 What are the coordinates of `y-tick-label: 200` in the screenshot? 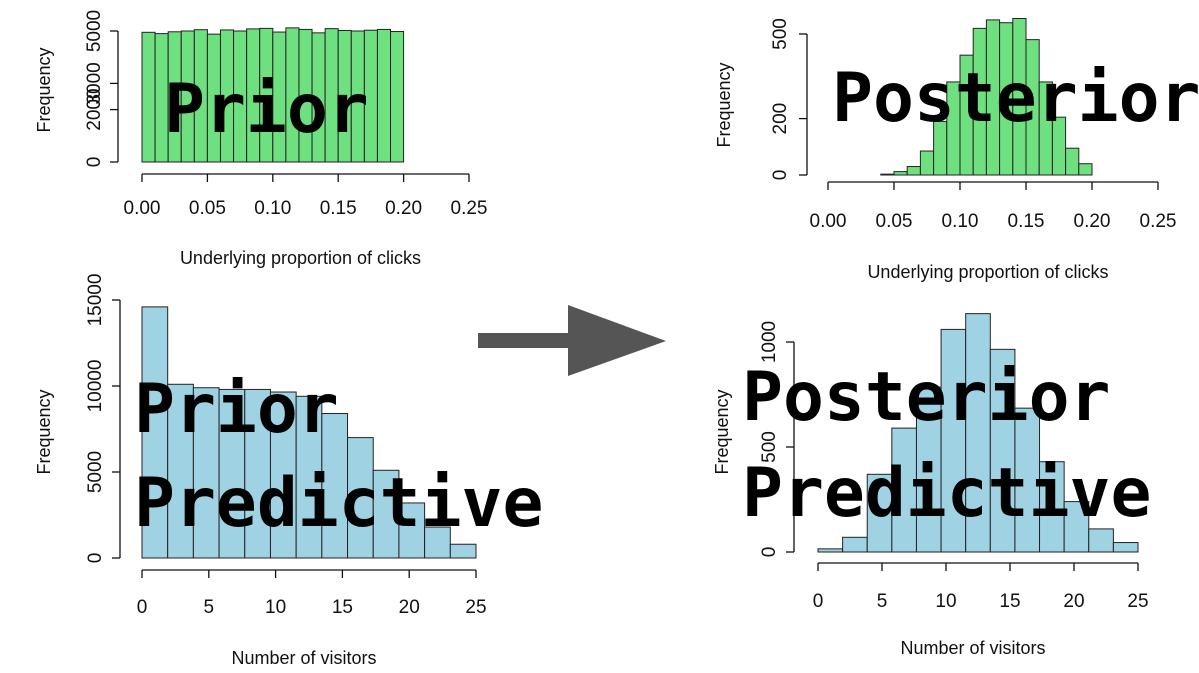 It's located at (780, 119).